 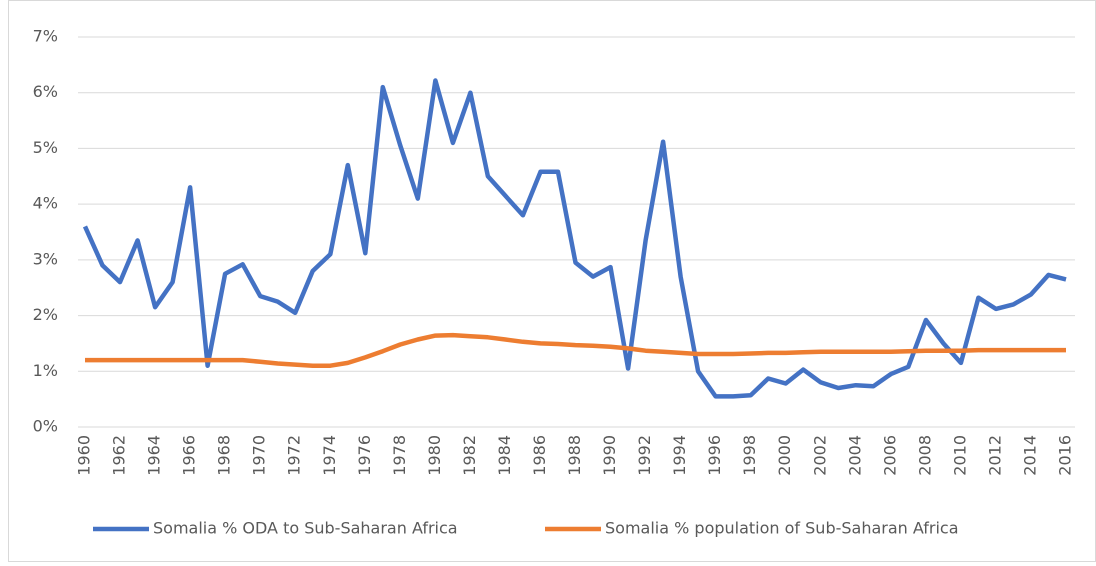 What do you see at coordinates (84, 455) in the screenshot?
I see `x-tick-label: 1960` at bounding box center [84, 455].